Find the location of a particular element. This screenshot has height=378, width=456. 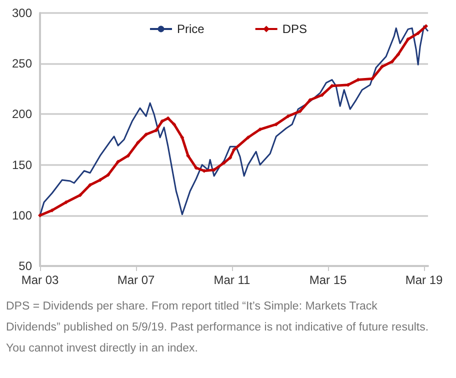

x-tick-label: Mar 03 is located at coordinates (40, 280).